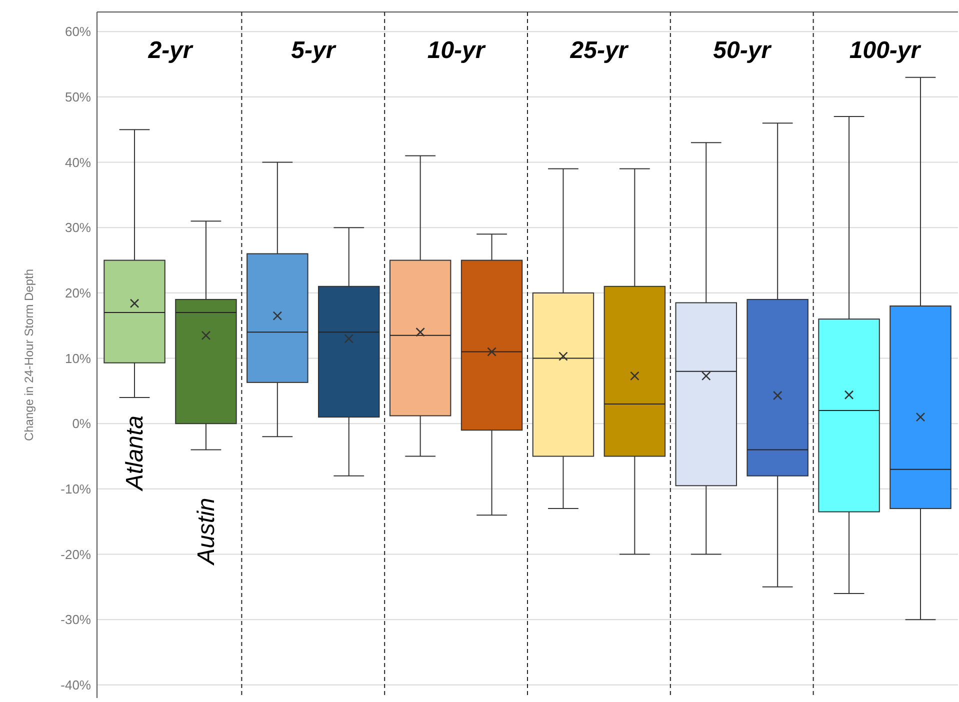 The height and width of the screenshot is (702, 959). What do you see at coordinates (78, 162) in the screenshot?
I see `y-tick-label: 40%` at bounding box center [78, 162].